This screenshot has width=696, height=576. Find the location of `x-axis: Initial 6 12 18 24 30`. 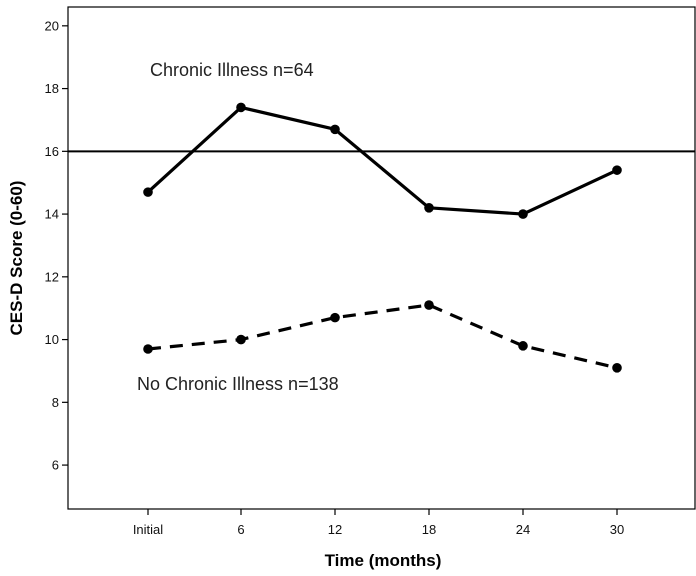

x-axis: Initial 6 12 18 24 30 is located at coordinates (378, 523).